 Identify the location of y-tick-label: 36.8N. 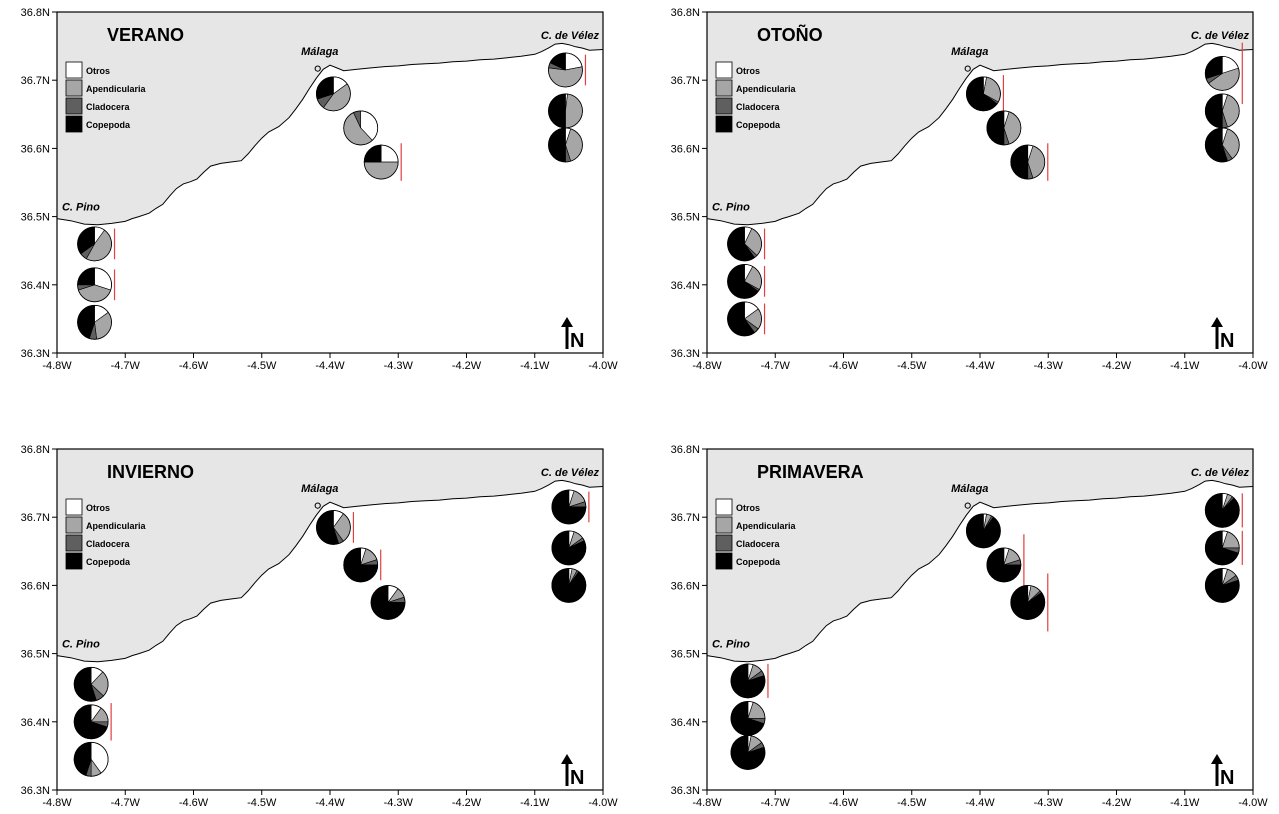
(685, 13).